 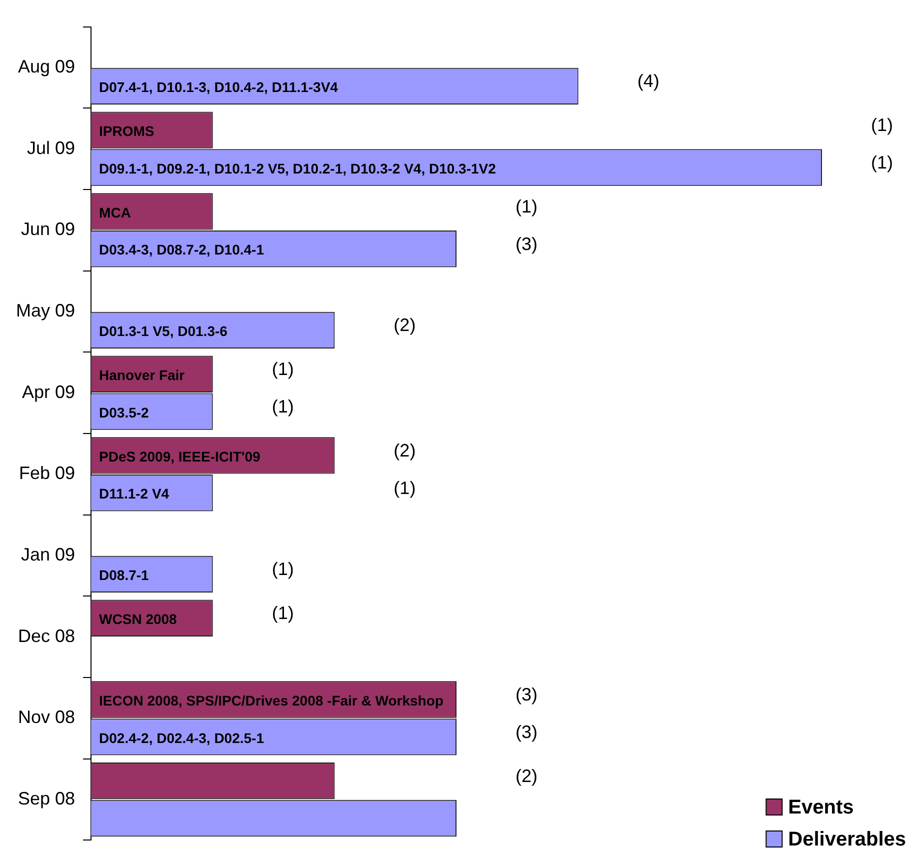 What do you see at coordinates (49, 392) in the screenshot?
I see `y-tick-label: Apr 09` at bounding box center [49, 392].